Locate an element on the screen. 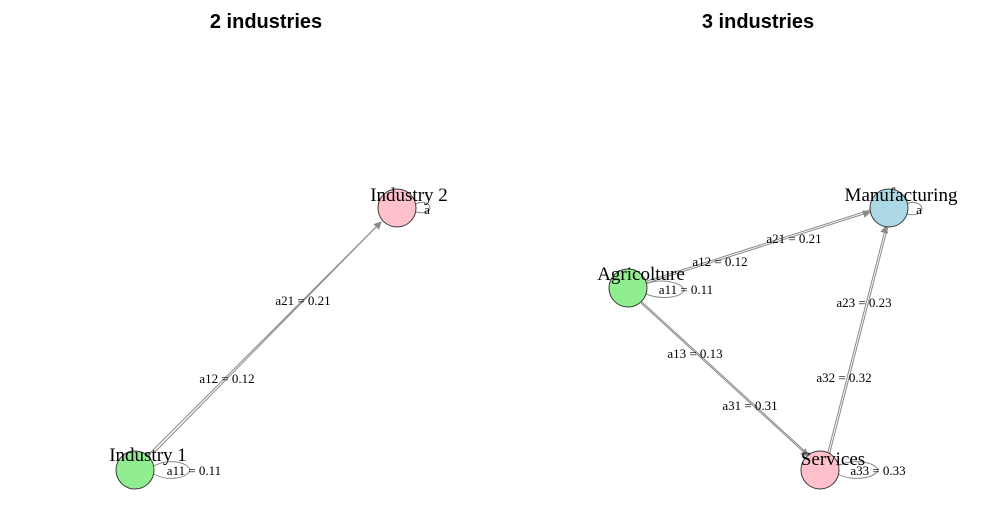 The width and height of the screenshot is (984, 510). edge-a32 is located at coordinates (856, 342).